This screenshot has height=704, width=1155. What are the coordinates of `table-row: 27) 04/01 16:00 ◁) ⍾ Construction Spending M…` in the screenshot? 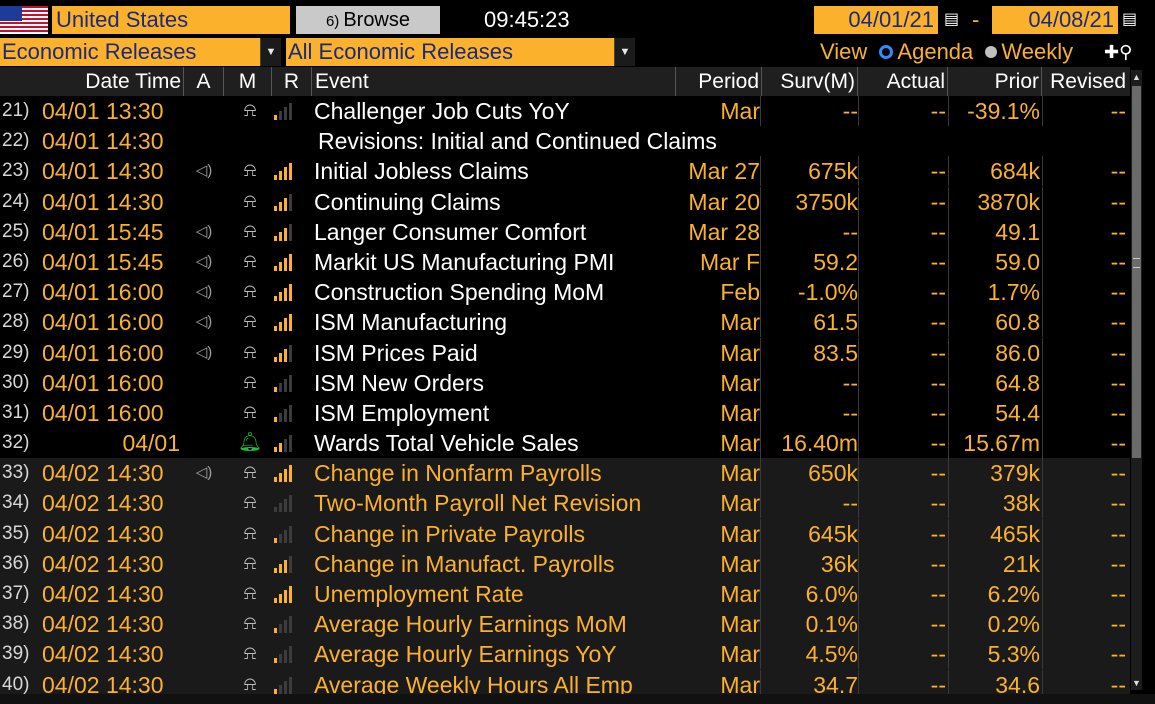 It's located at (565, 292).